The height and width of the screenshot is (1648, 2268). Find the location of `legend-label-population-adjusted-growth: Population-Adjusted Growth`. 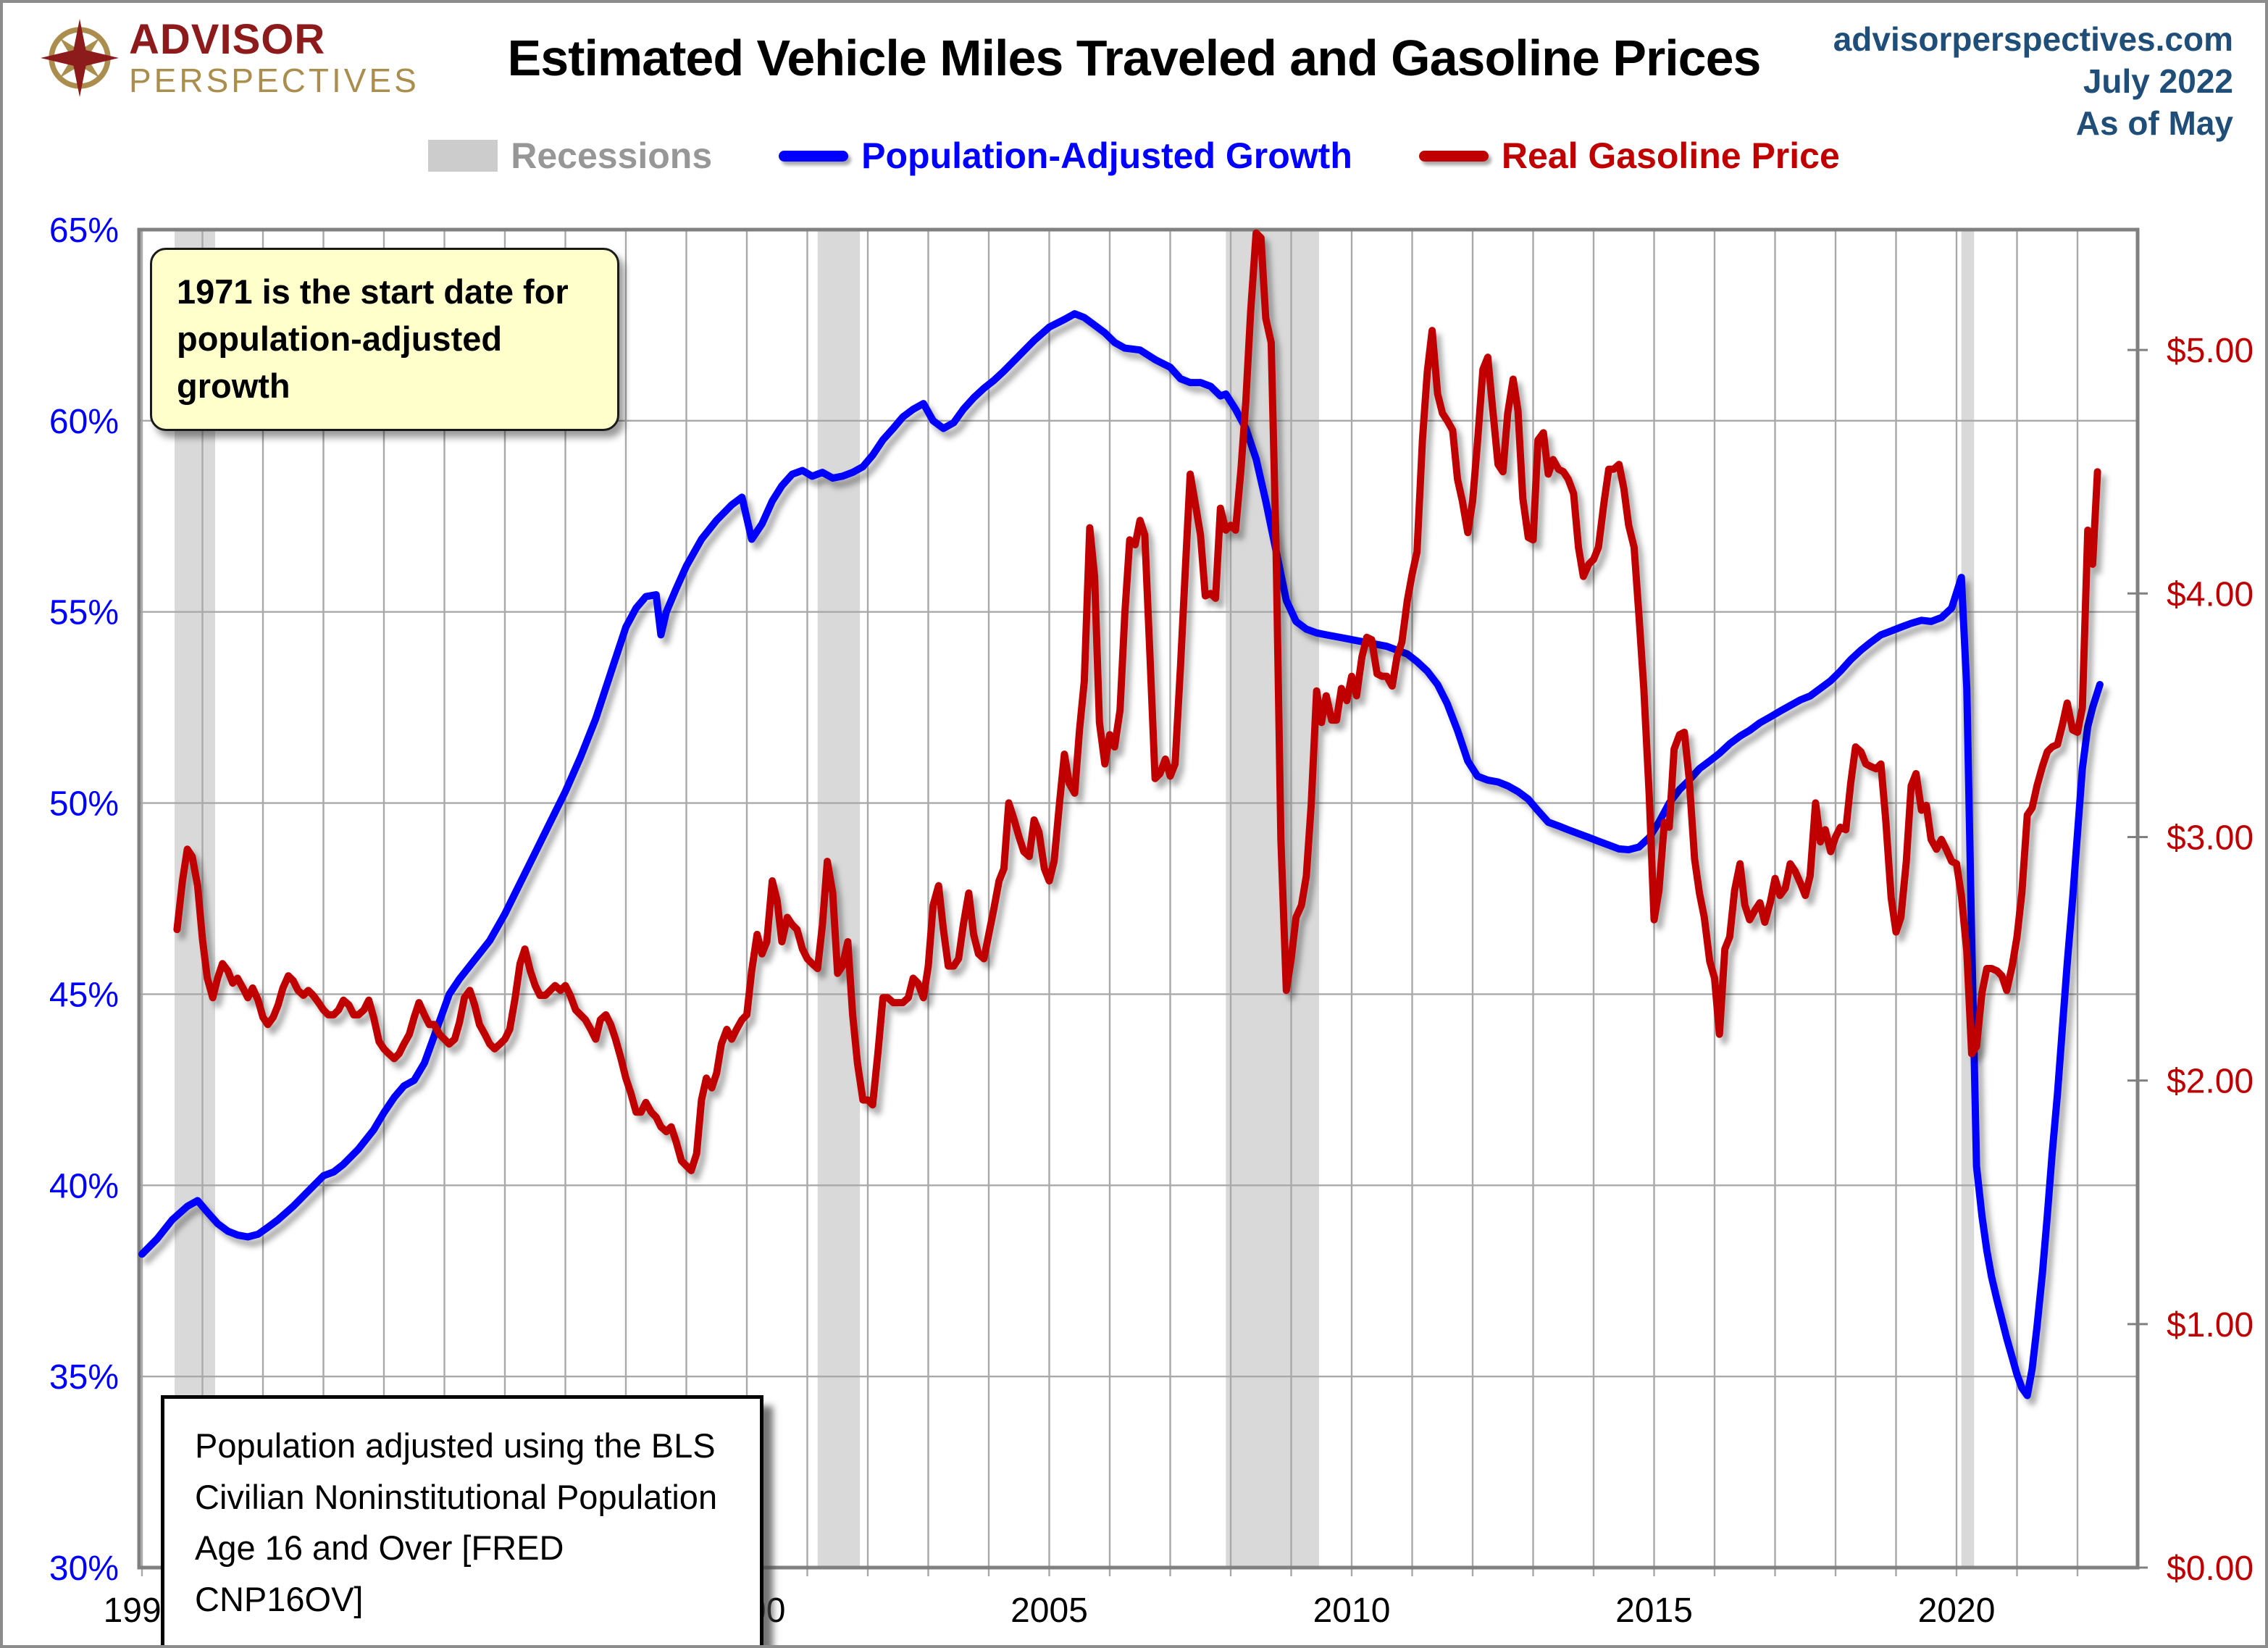

legend-label-population-adjusted-growth: Population-Adjusted Growth is located at coordinates (1107, 155).